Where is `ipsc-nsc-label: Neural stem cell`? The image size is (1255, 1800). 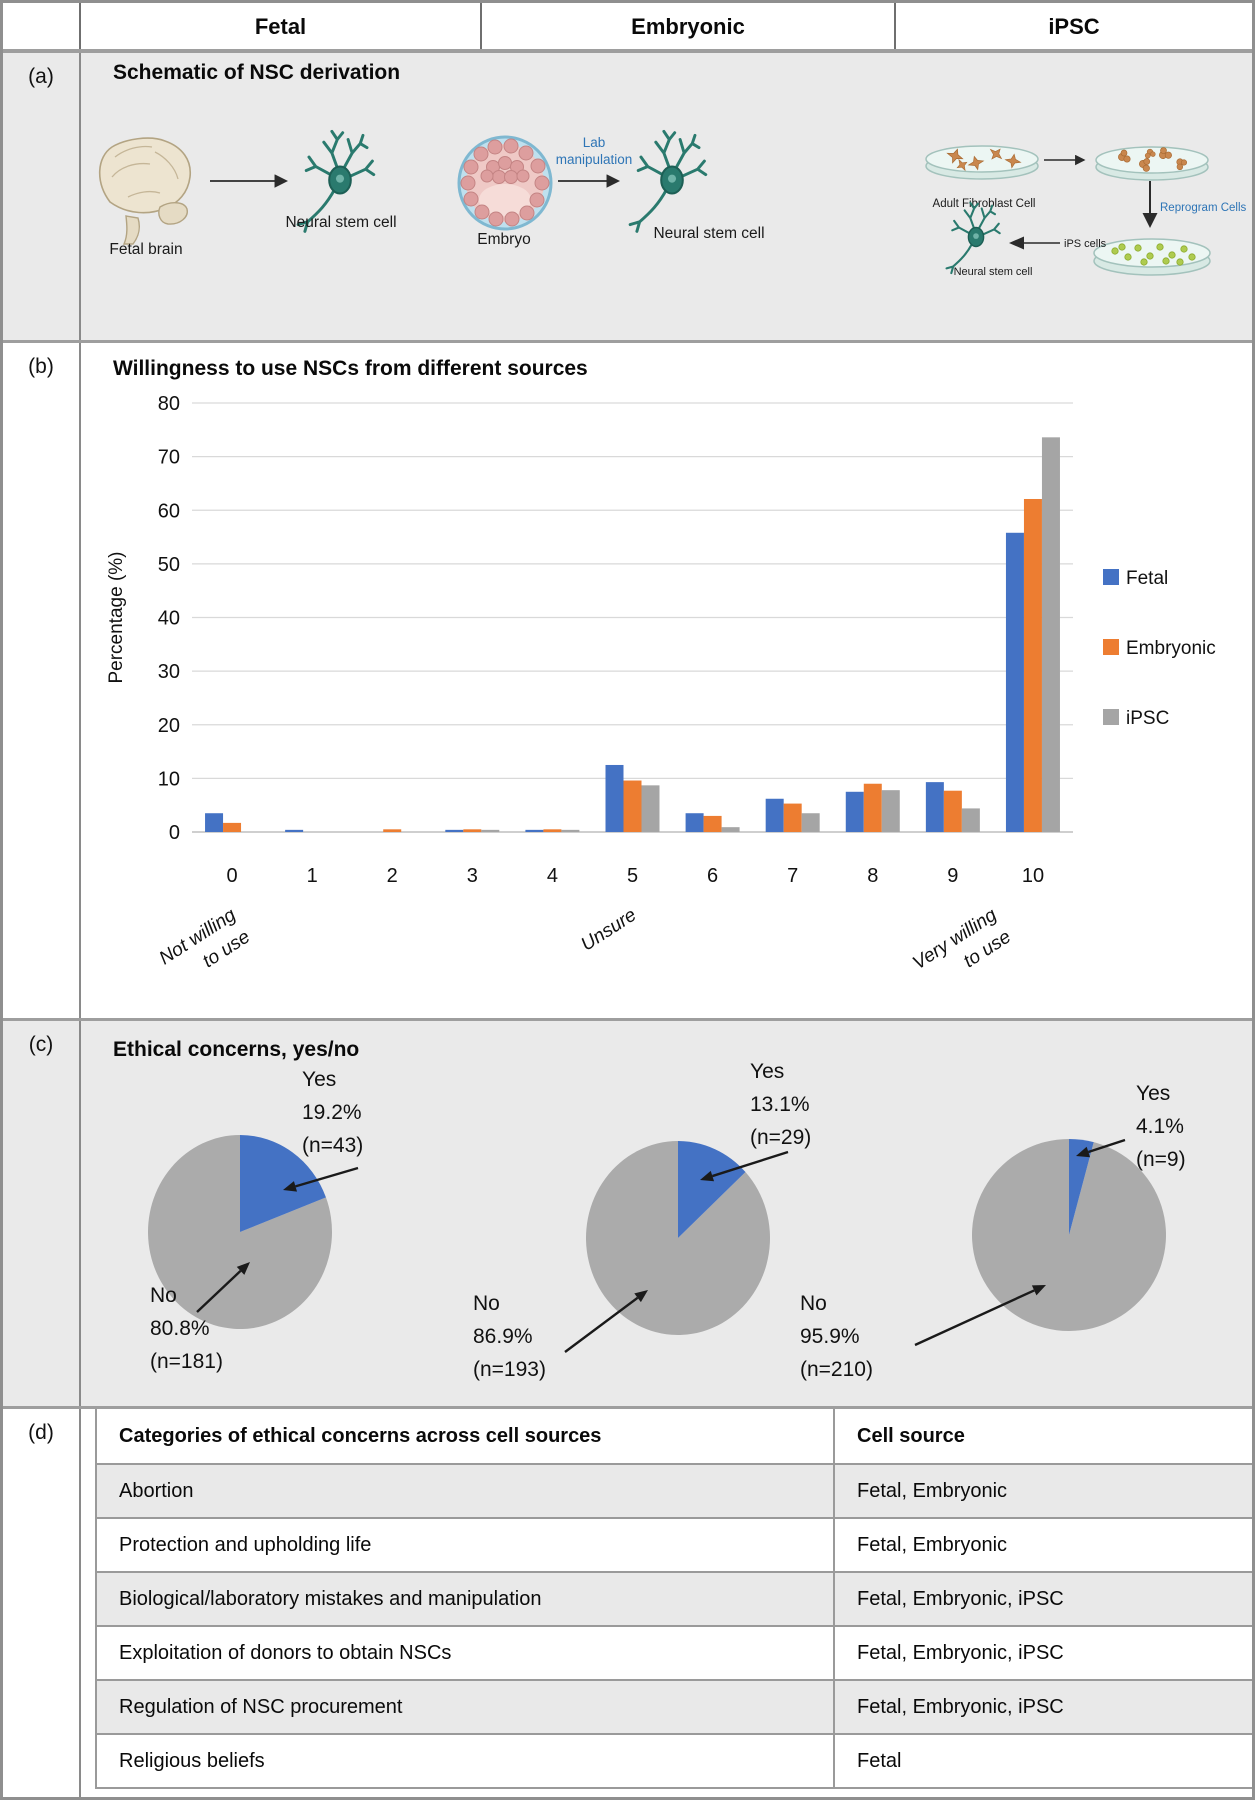
ipsc-nsc-label: Neural stem cell is located at coordinates (993, 272).